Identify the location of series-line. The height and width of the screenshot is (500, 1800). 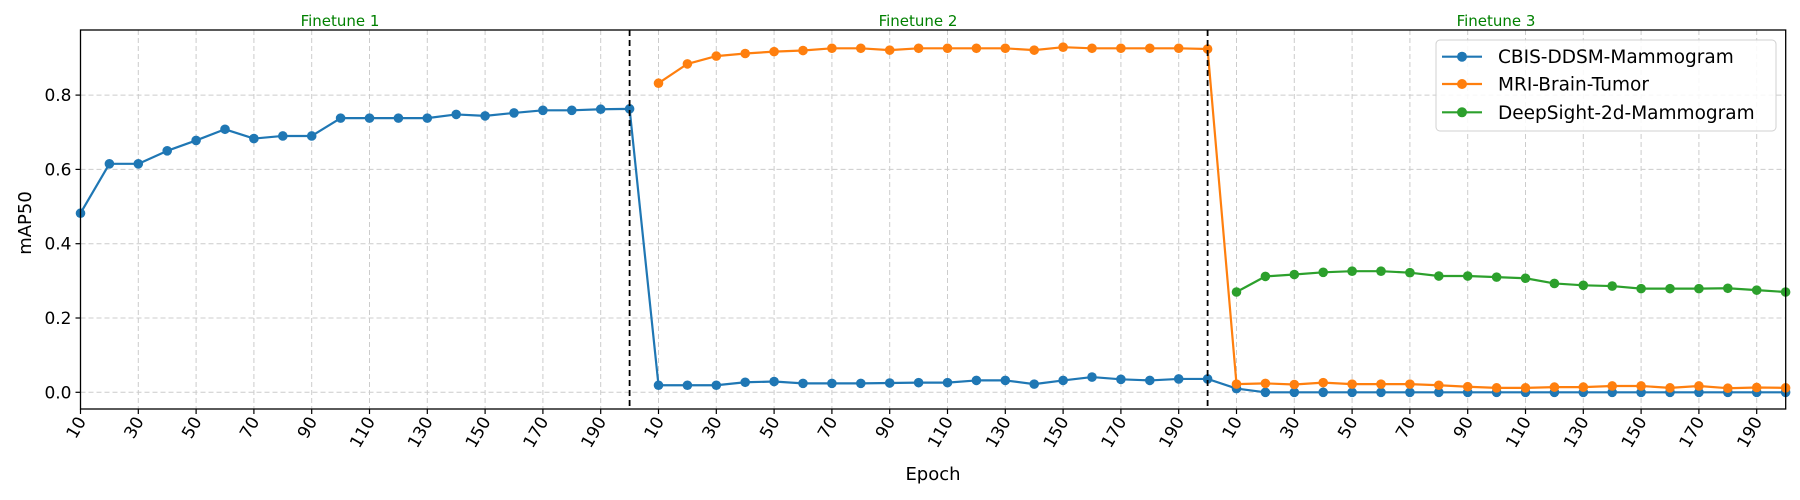
(1510, 282).